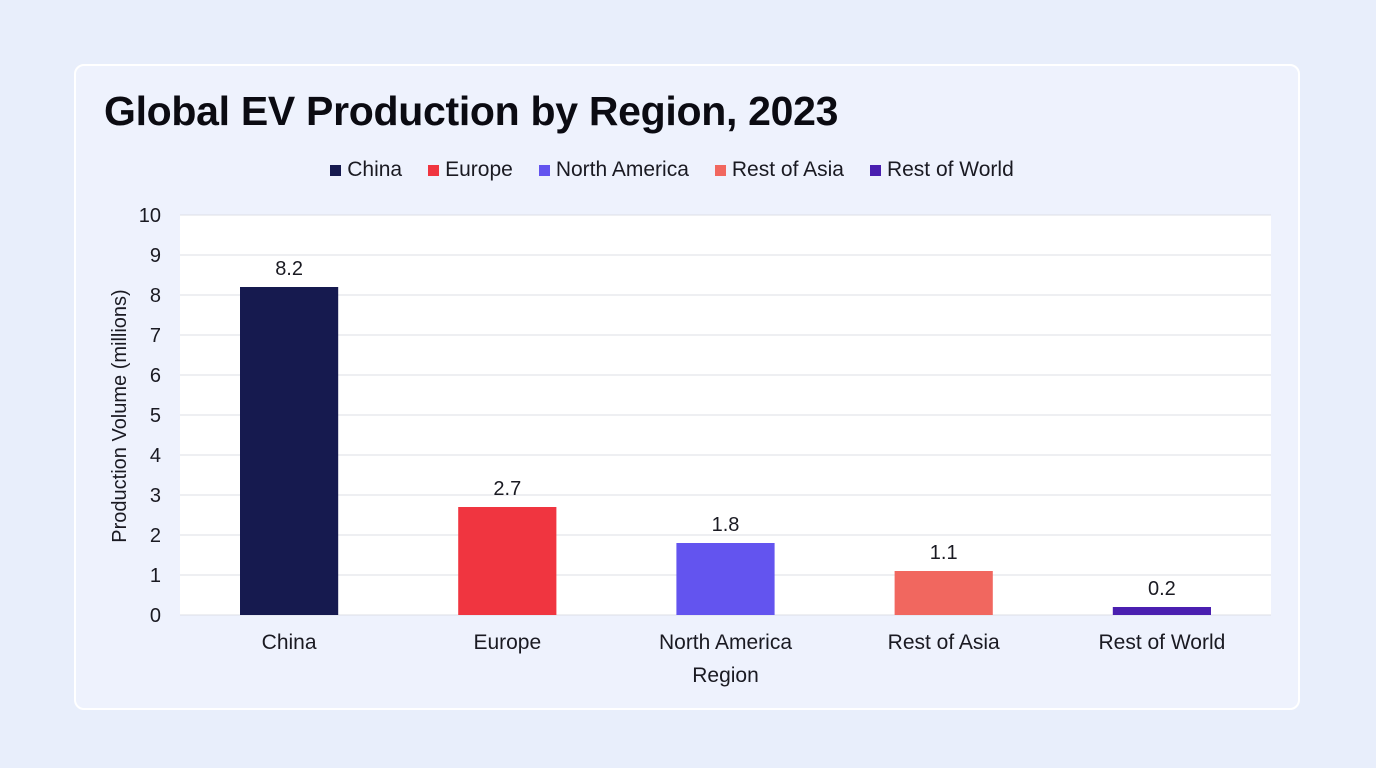 This screenshot has height=768, width=1376. I want to click on x-tick-label: China, so click(289, 642).